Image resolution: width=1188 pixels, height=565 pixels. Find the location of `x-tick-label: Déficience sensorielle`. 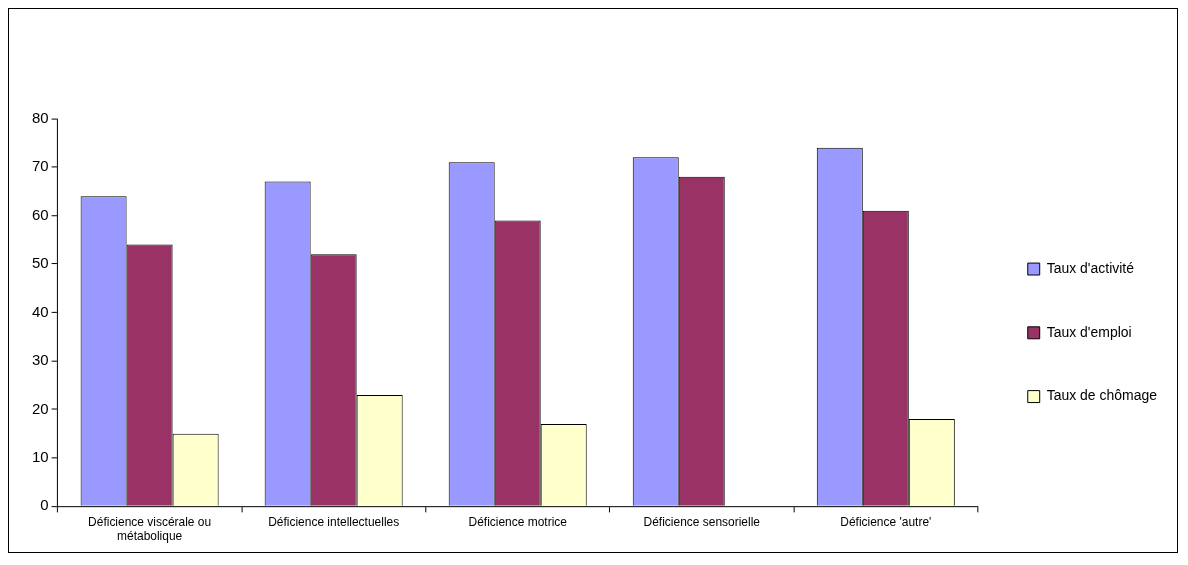

x-tick-label: Déficience sensorielle is located at coordinates (702, 521).